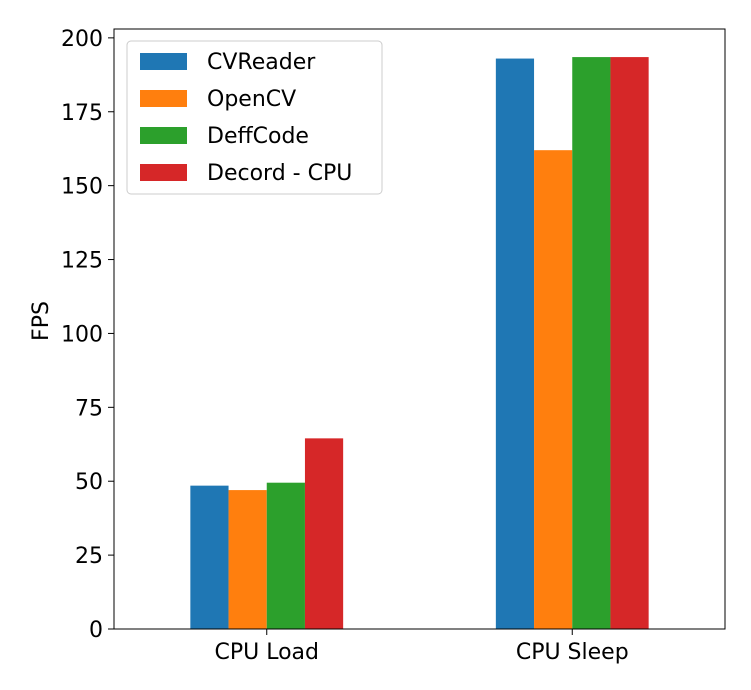  What do you see at coordinates (279, 173) in the screenshot?
I see `legend-label: Decord - CPU` at bounding box center [279, 173].